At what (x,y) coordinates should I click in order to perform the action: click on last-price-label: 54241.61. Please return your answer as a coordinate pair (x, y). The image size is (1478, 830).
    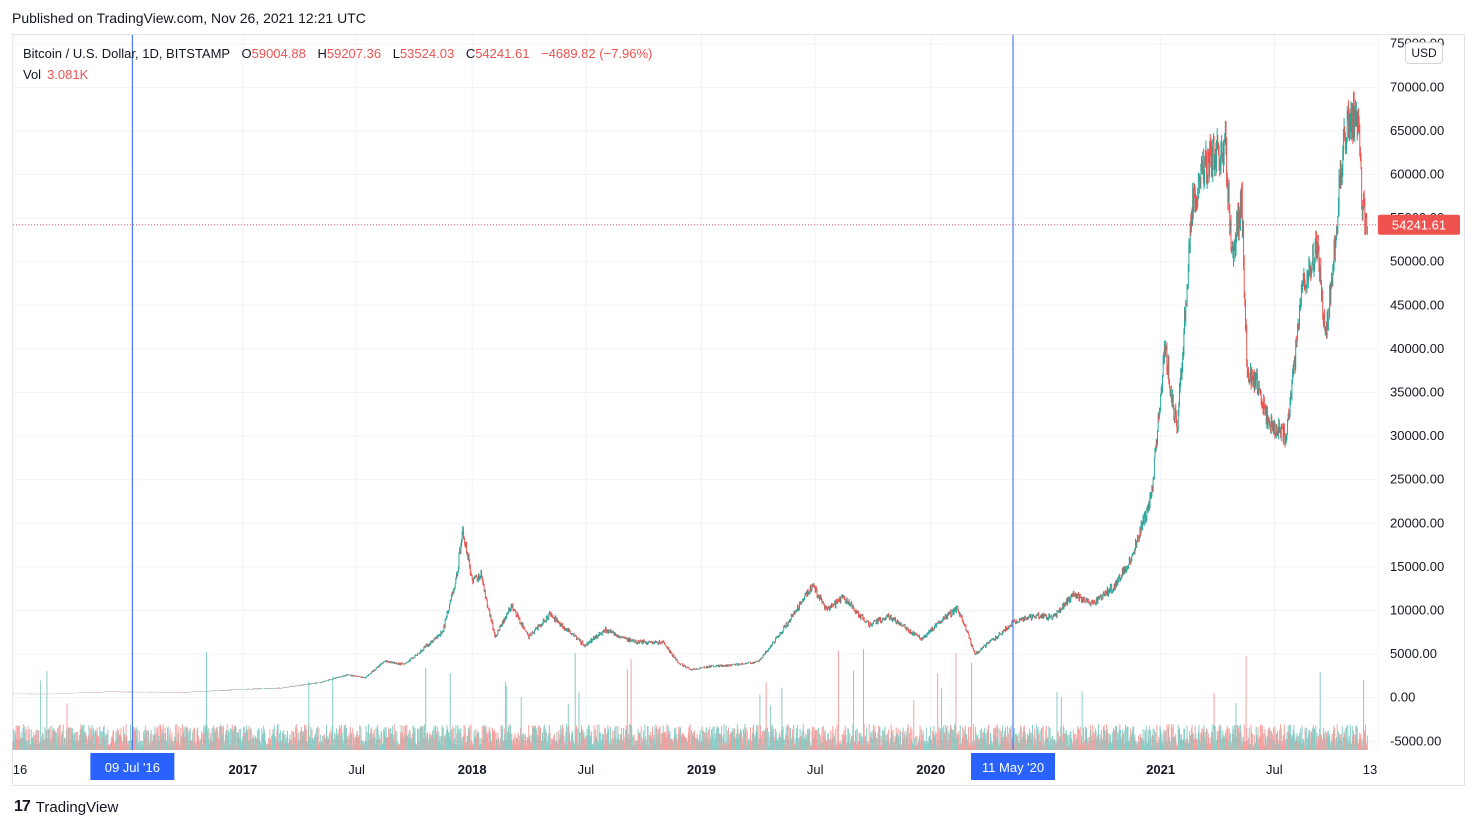
    Looking at the image, I should click on (1419, 225).